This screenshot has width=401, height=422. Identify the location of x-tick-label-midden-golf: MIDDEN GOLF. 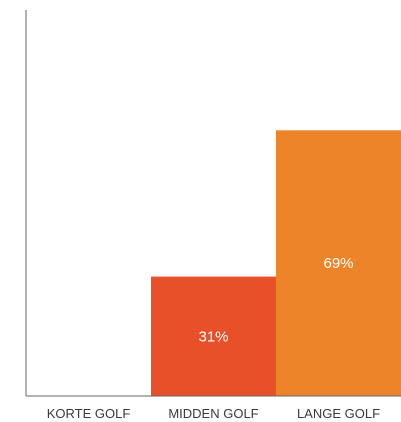
(213, 413).